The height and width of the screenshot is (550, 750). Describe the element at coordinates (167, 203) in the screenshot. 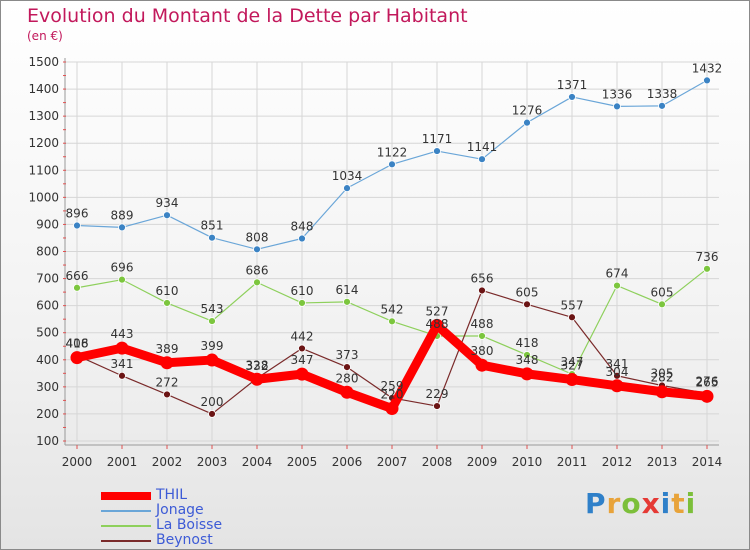

I see `data-label-jonage: 934` at that location.